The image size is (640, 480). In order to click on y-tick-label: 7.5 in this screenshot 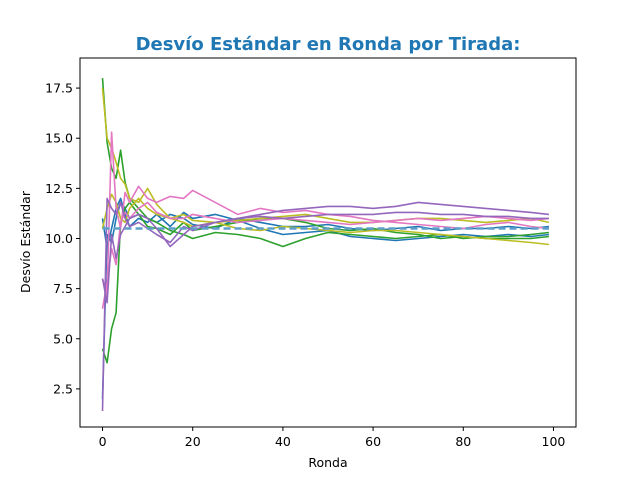, I will do `click(63, 288)`.